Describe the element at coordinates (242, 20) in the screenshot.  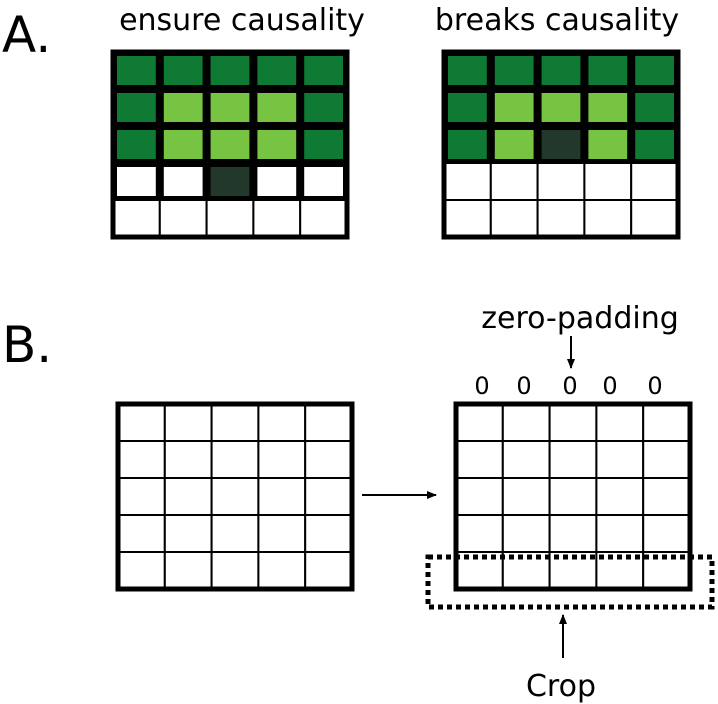
I see `ensure-causality-title: ensure causality` at that location.